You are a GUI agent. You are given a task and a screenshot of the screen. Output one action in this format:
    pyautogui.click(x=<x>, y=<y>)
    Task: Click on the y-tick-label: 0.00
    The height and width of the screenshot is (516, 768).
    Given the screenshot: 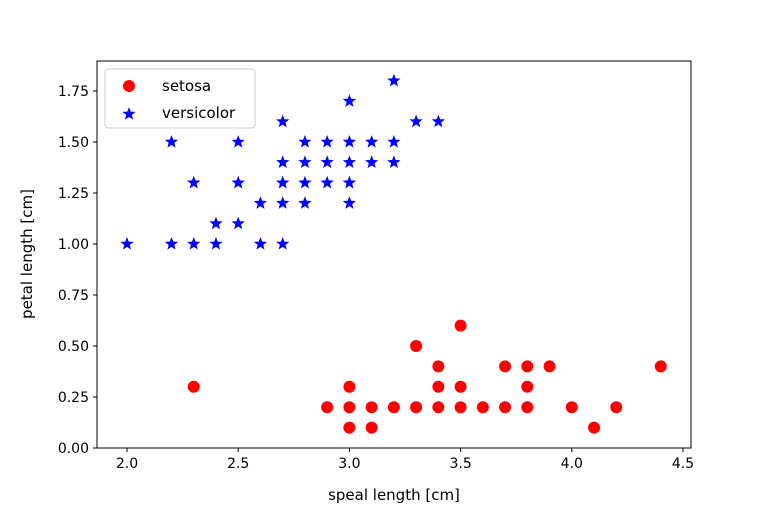 What is the action you would take?
    pyautogui.click(x=73, y=449)
    